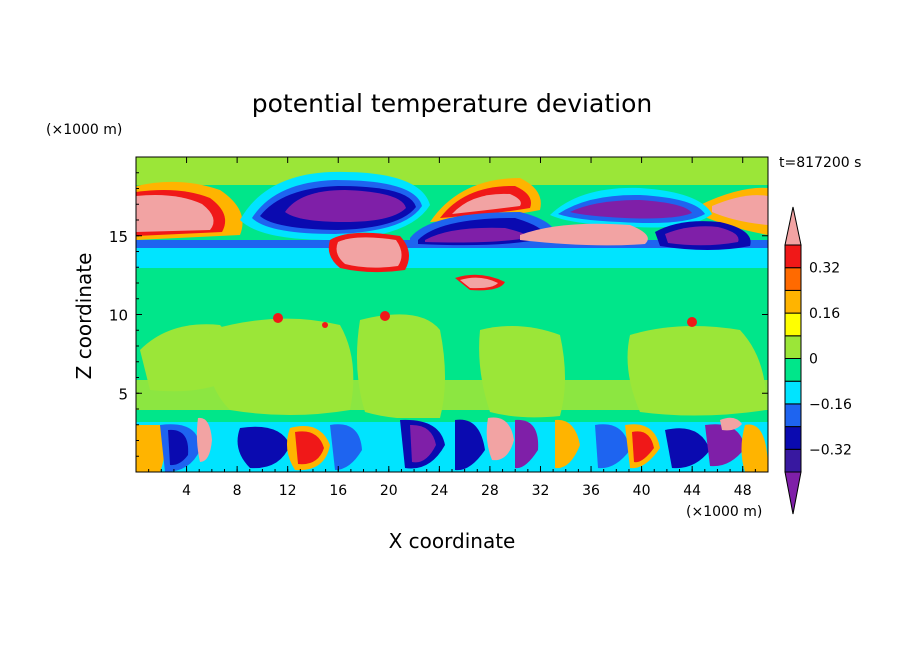 This screenshot has height=654, width=904. What do you see at coordinates (186, 491) in the screenshot?
I see `x-tick-label: 4` at bounding box center [186, 491].